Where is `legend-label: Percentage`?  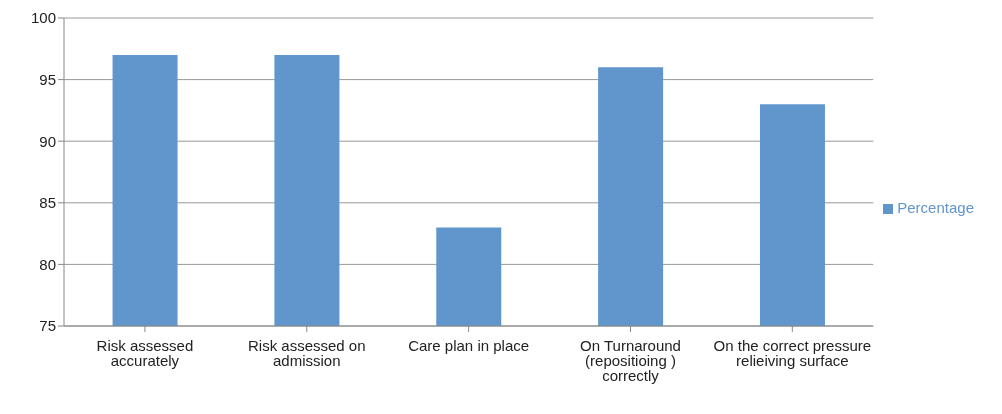 legend-label: Percentage is located at coordinates (935, 207).